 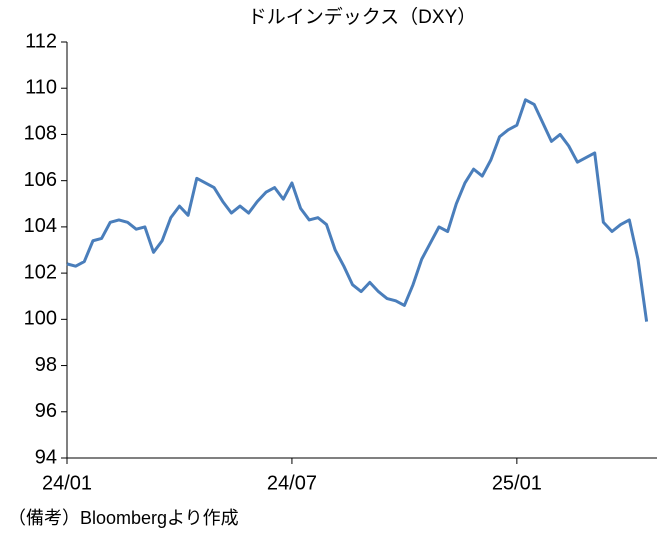 I want to click on y-tick-label: 110, so click(x=41, y=88).